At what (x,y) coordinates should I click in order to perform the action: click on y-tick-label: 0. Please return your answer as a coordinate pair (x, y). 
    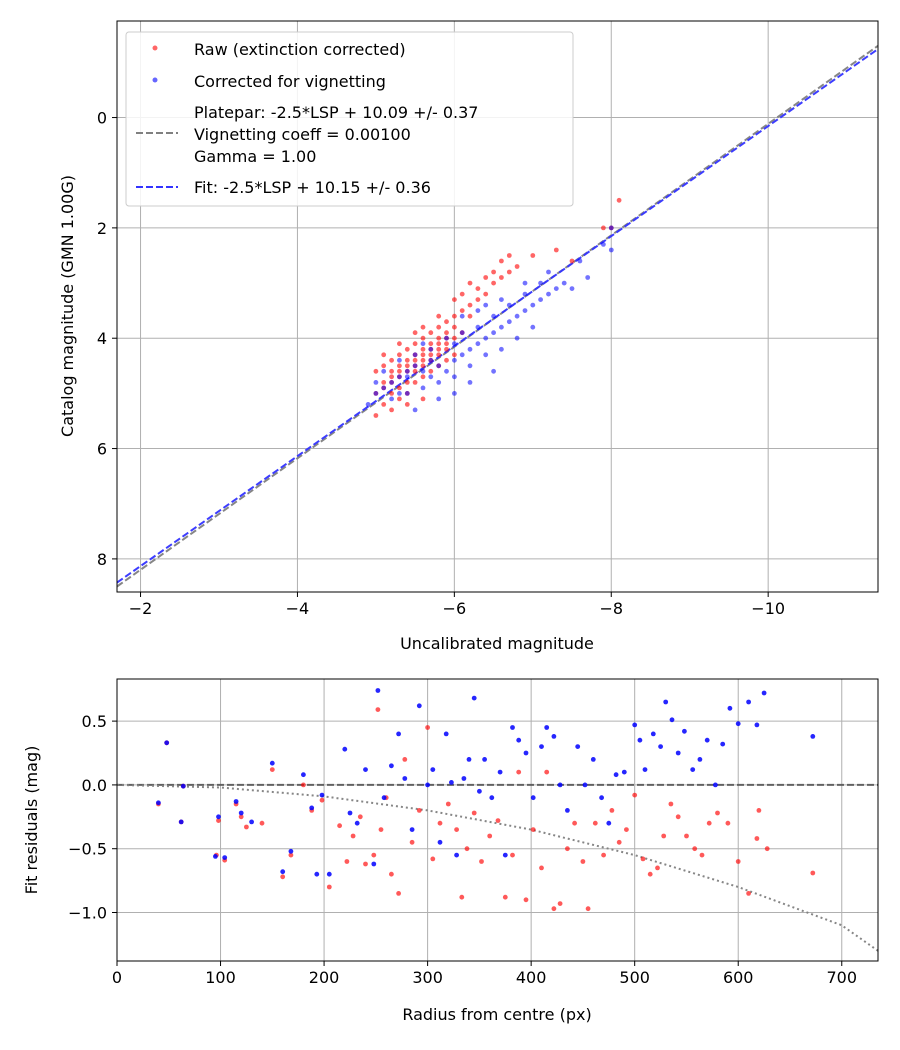
    Looking at the image, I should click on (102, 118).